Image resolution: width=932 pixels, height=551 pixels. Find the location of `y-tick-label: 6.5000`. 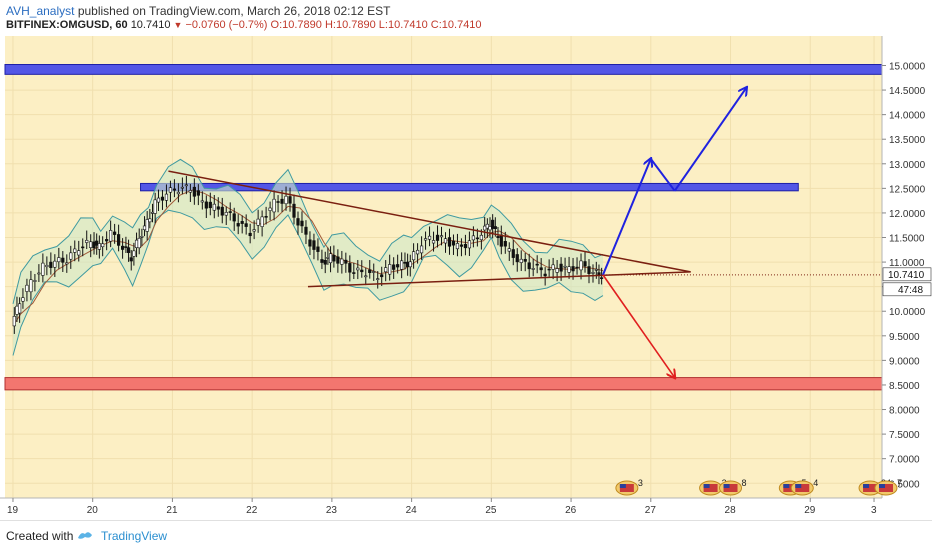

y-tick-label: 6.5000 is located at coordinates (904, 484).